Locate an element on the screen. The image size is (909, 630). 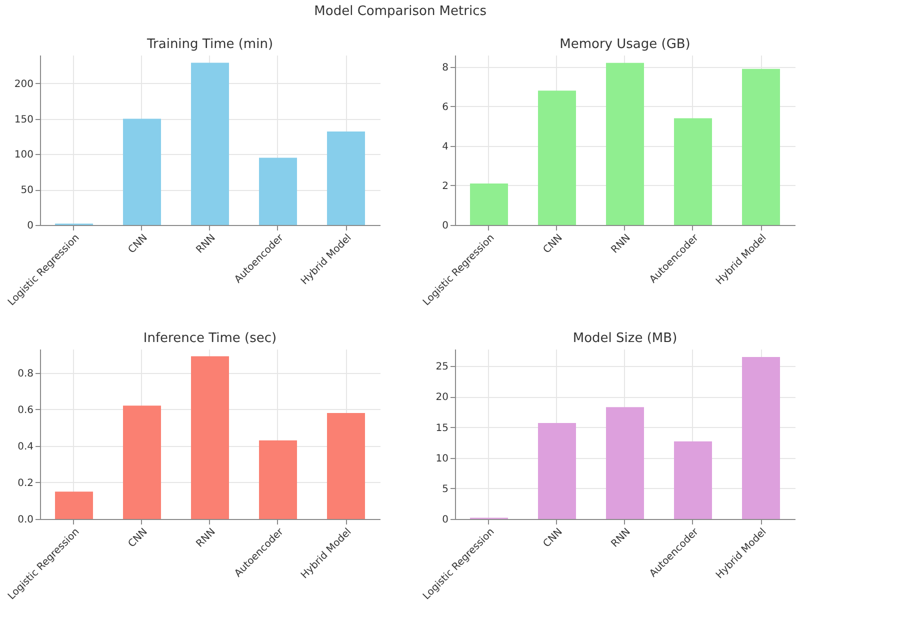
y-tick-label: 2 is located at coordinates (445, 186).